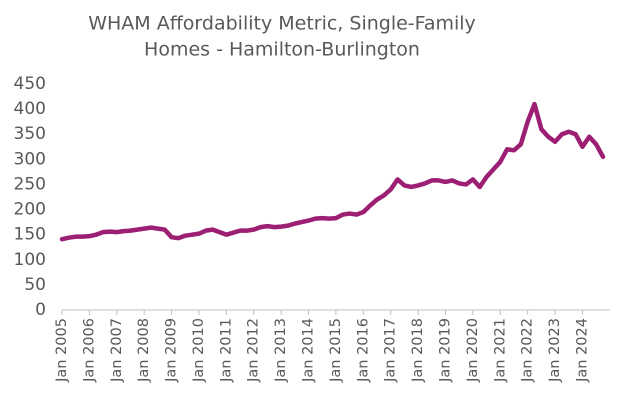  Describe the element at coordinates (199, 350) in the screenshot. I see `x-tick-label: Jan 2010` at that location.